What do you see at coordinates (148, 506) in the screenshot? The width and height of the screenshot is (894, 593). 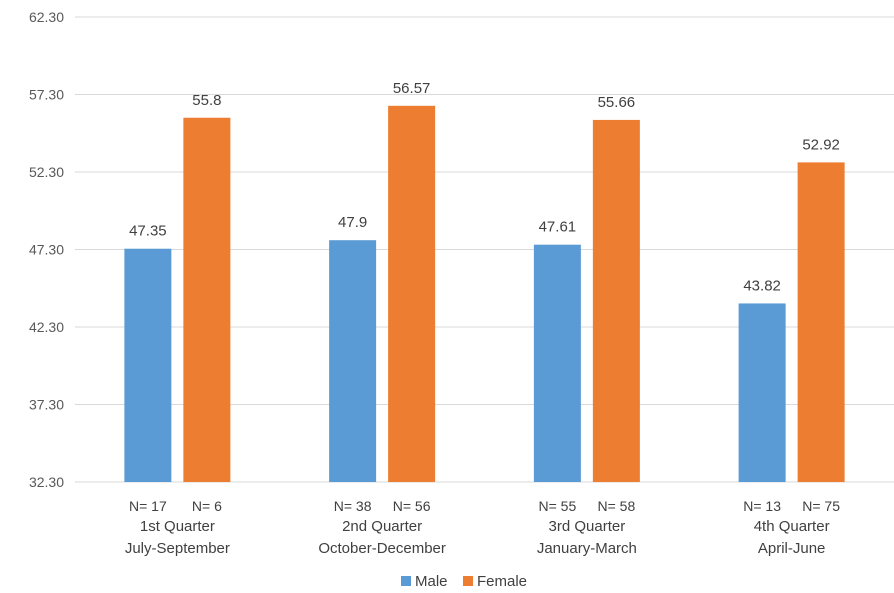 I see `n-label: N= 17` at bounding box center [148, 506].